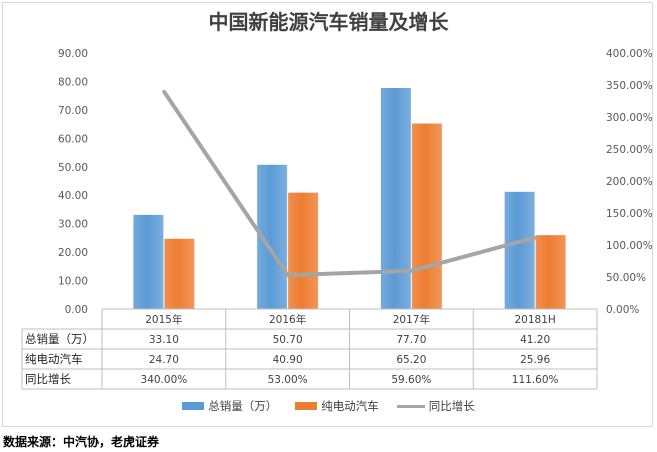 The height and width of the screenshot is (452, 657). I want to click on y-left-tick-label: 50.00, so click(73, 168).